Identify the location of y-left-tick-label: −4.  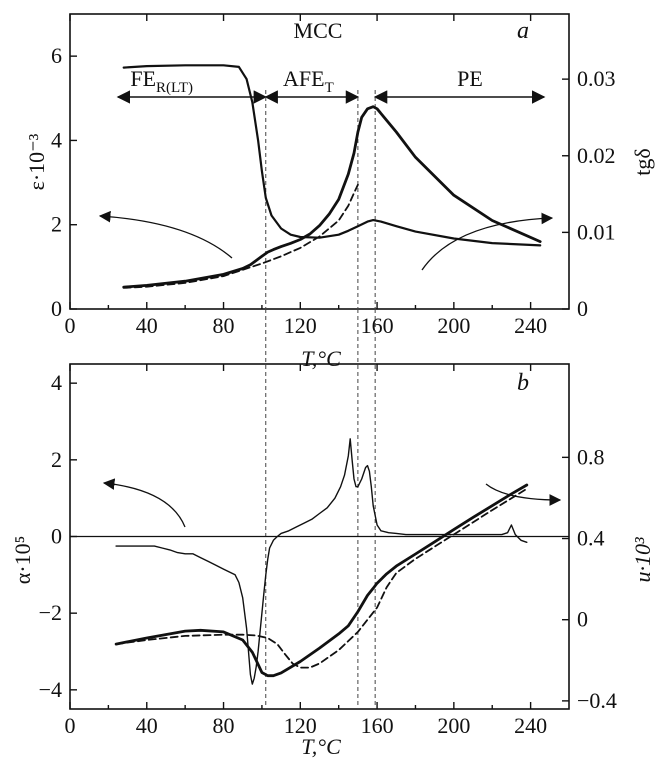
(50, 689).